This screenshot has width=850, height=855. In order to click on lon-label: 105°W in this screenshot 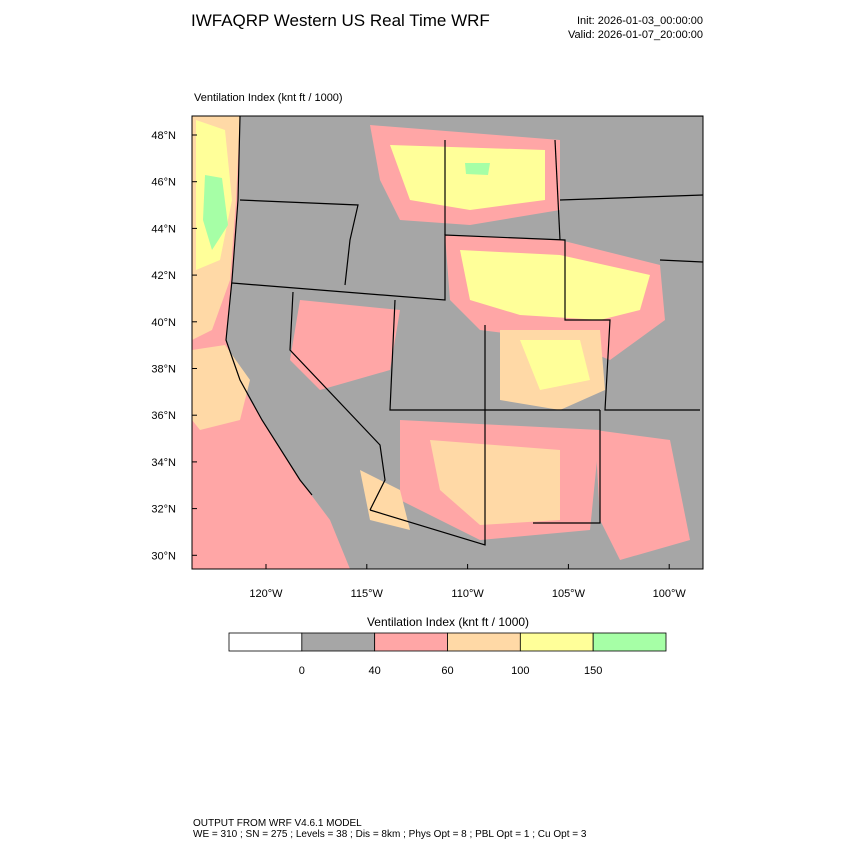, I will do `click(569, 594)`.